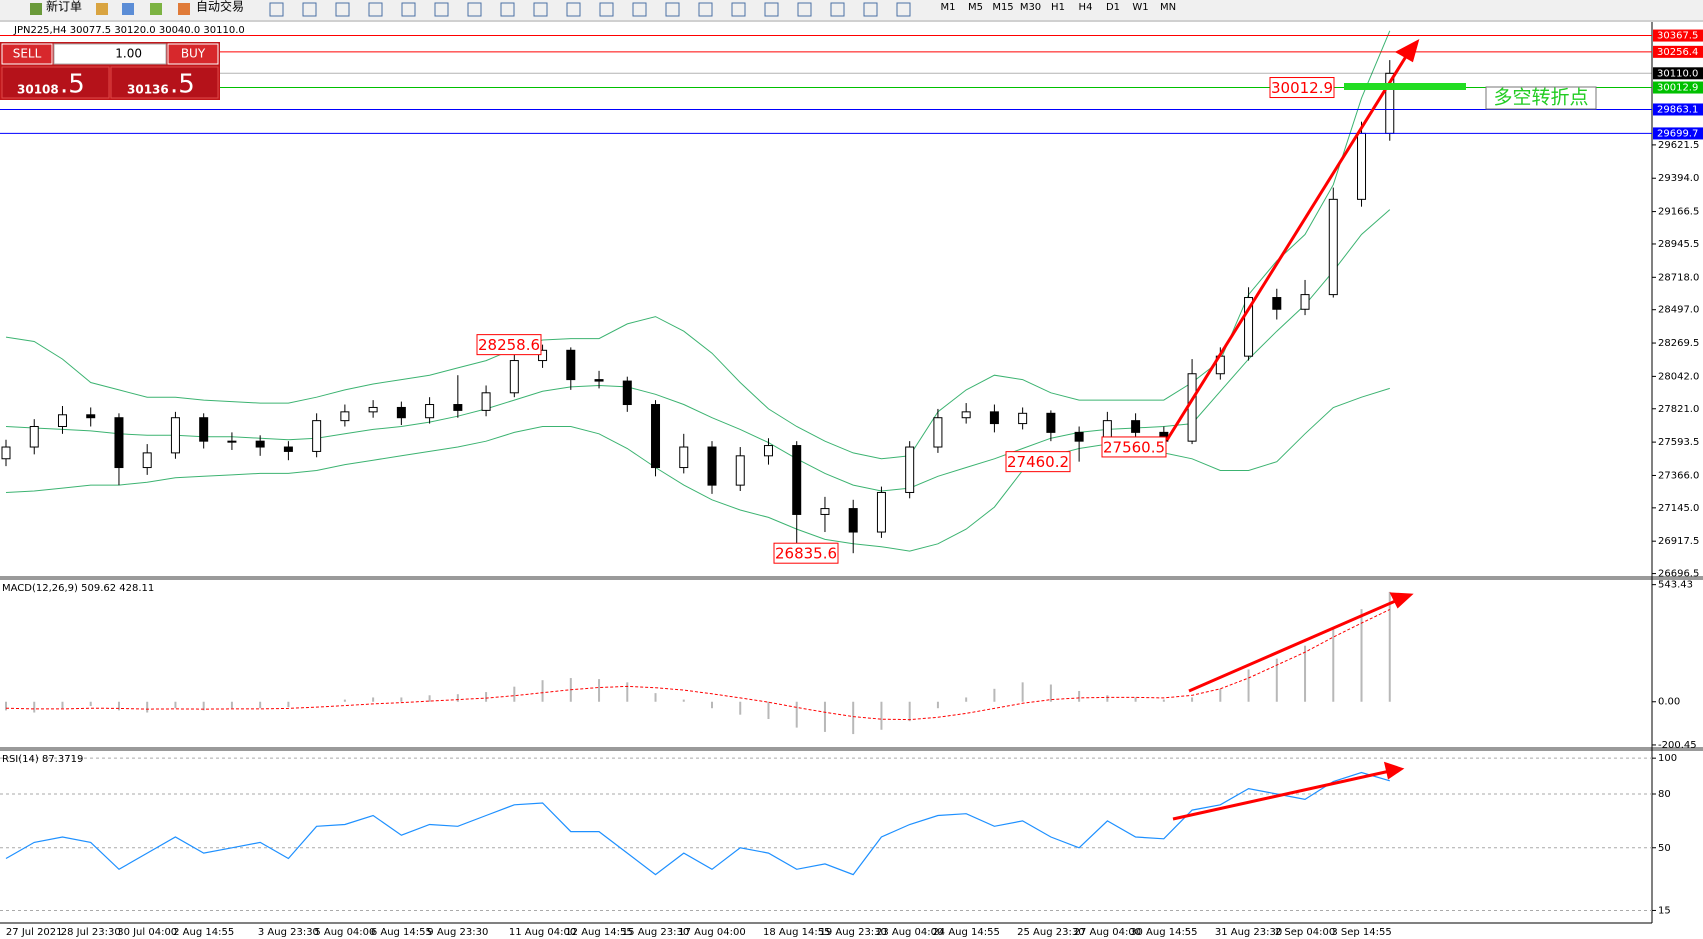  What do you see at coordinates (711, 932) in the screenshot?
I see `x-tick-label: 17 Aug 04:00` at bounding box center [711, 932].